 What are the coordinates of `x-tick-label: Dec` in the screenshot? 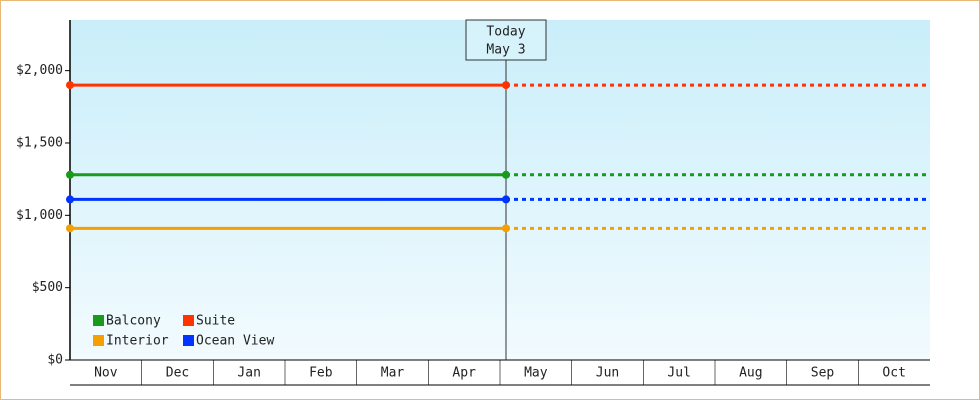 It's located at (177, 373).